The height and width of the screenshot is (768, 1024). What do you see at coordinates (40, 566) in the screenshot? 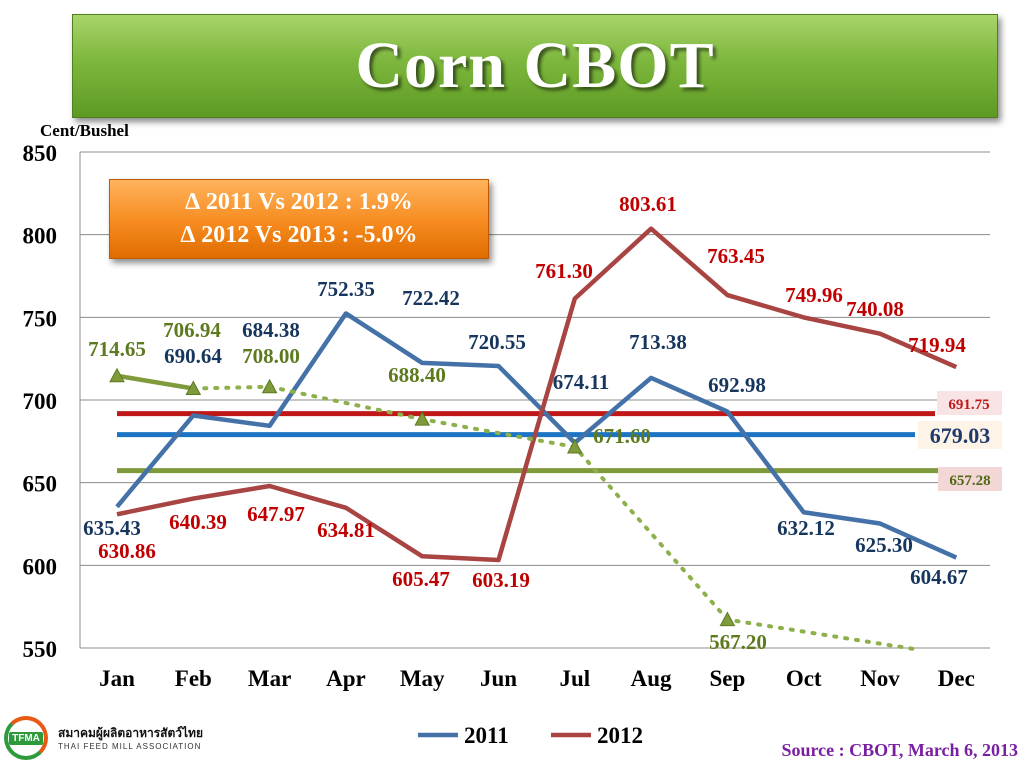
I see `y-tick-label: 600` at bounding box center [40, 566].